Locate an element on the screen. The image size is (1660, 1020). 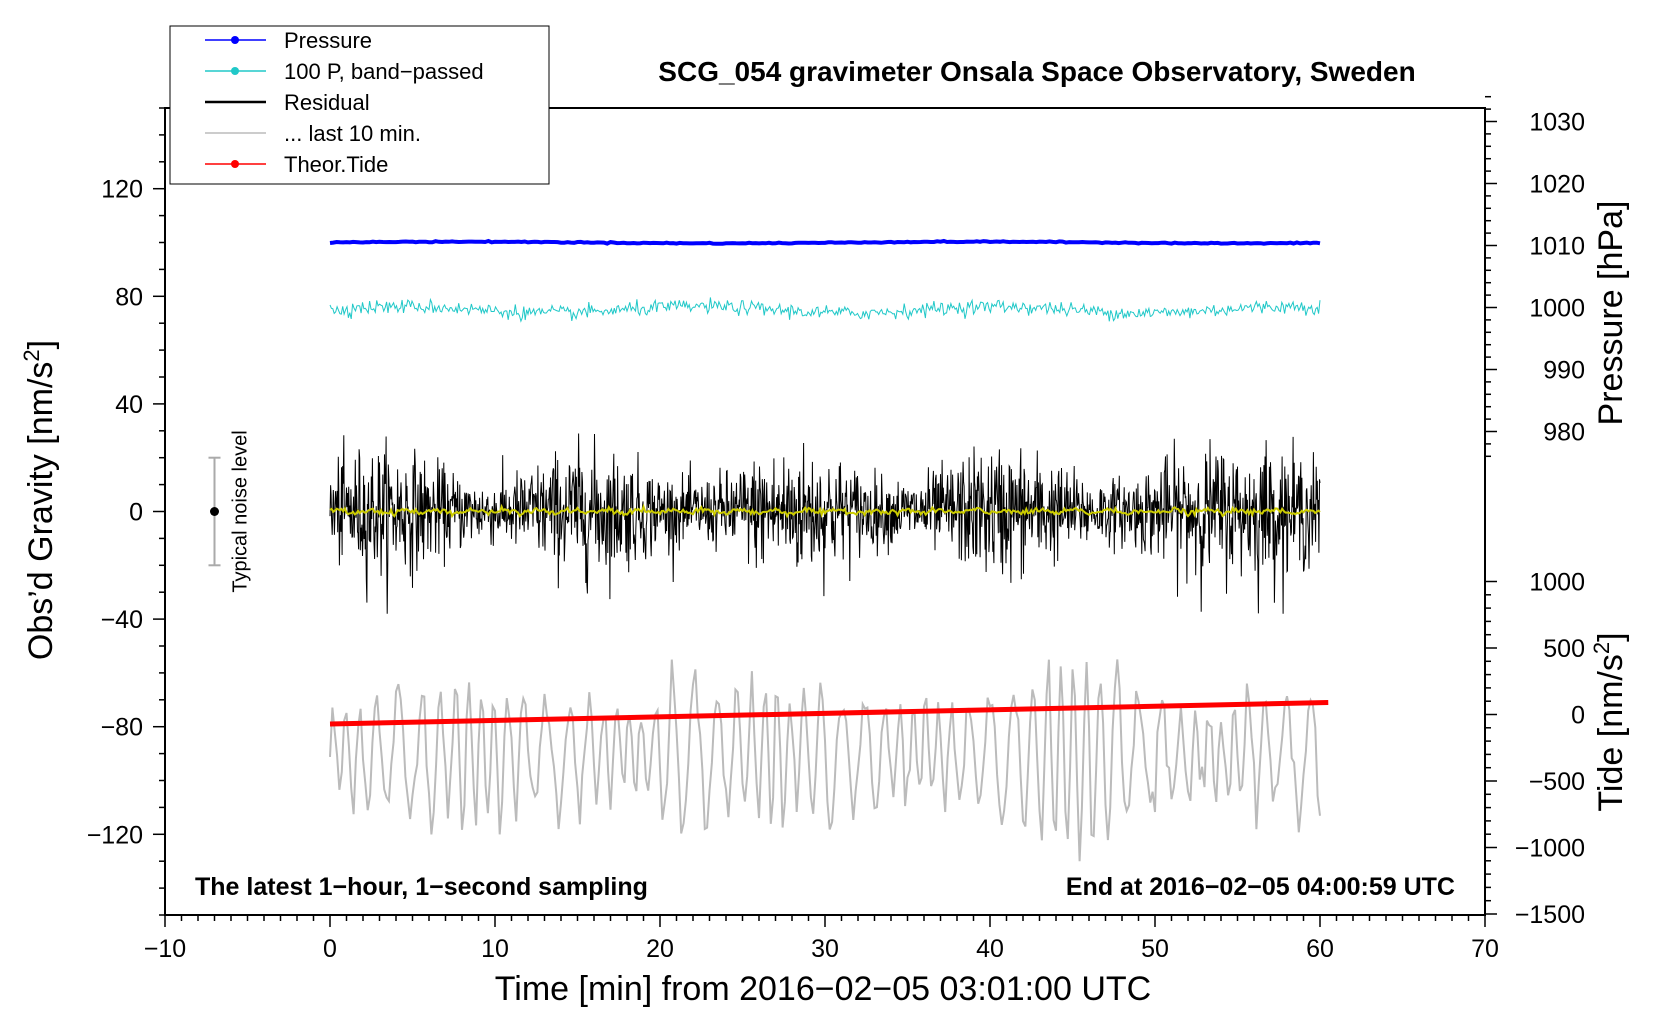
annotation-right: End at 2016−02−05 04:00:59 UTC is located at coordinates (1260, 887).